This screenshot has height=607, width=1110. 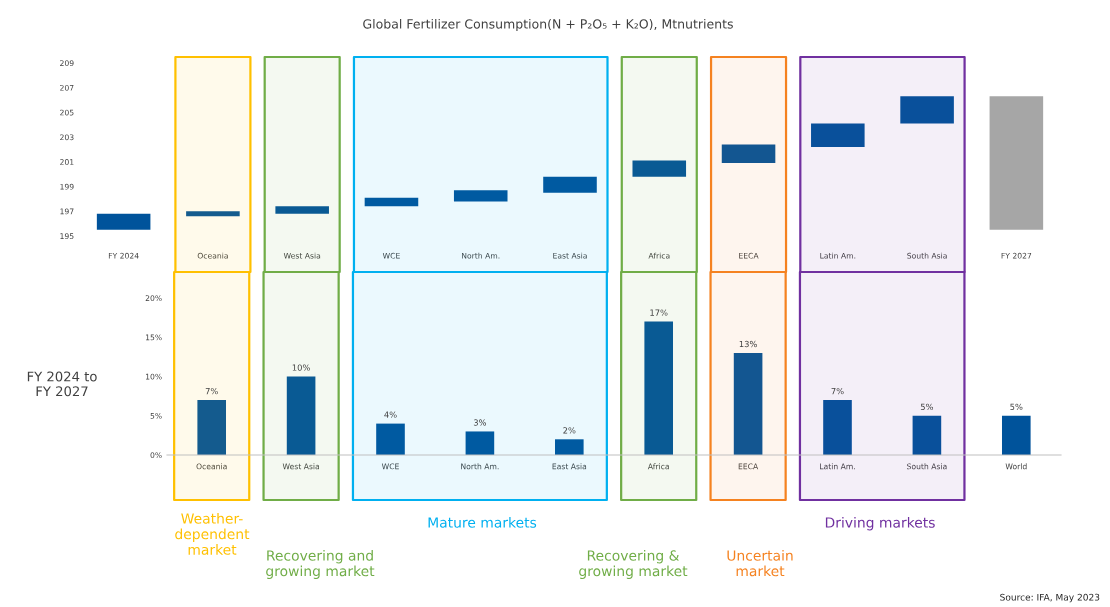 I want to click on y-axis-title: FY 2024 to FY 2027, so click(x=62, y=384).